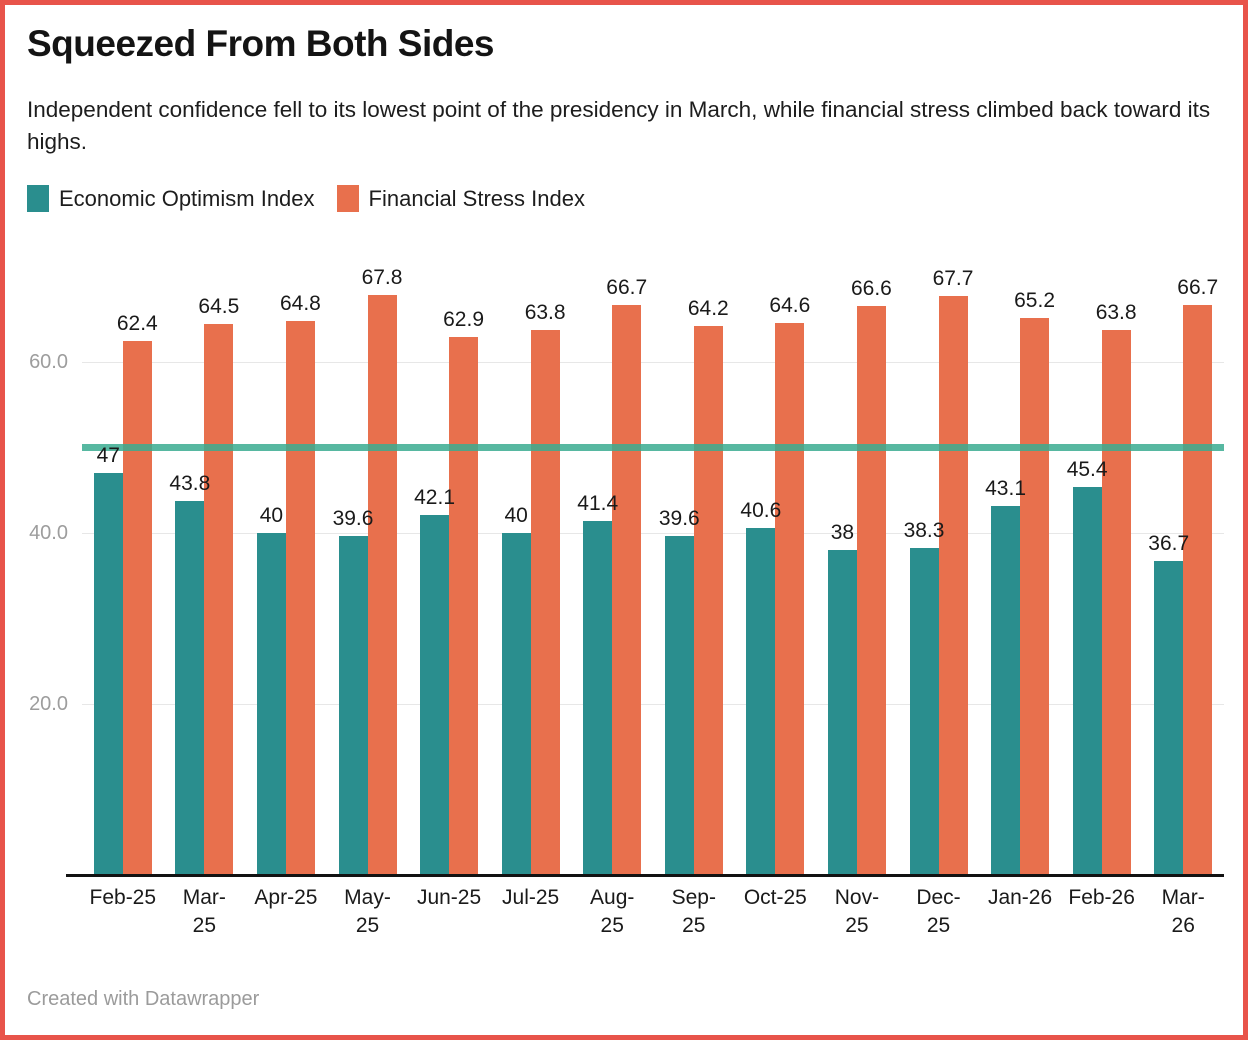  I want to click on bar-value-label: 41.4, so click(598, 504).